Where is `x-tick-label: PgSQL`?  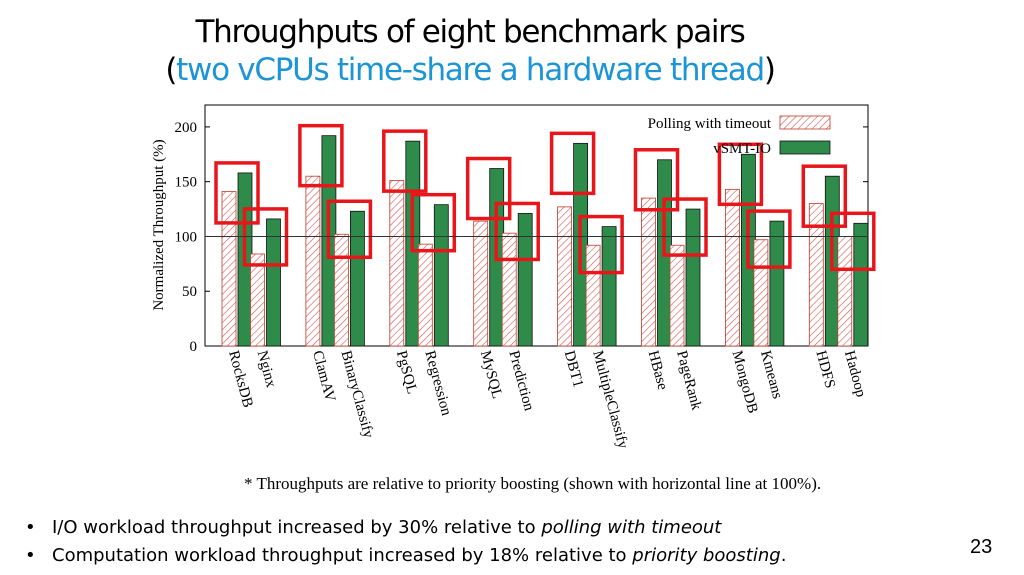 x-tick-label: PgSQL is located at coordinates (406, 372).